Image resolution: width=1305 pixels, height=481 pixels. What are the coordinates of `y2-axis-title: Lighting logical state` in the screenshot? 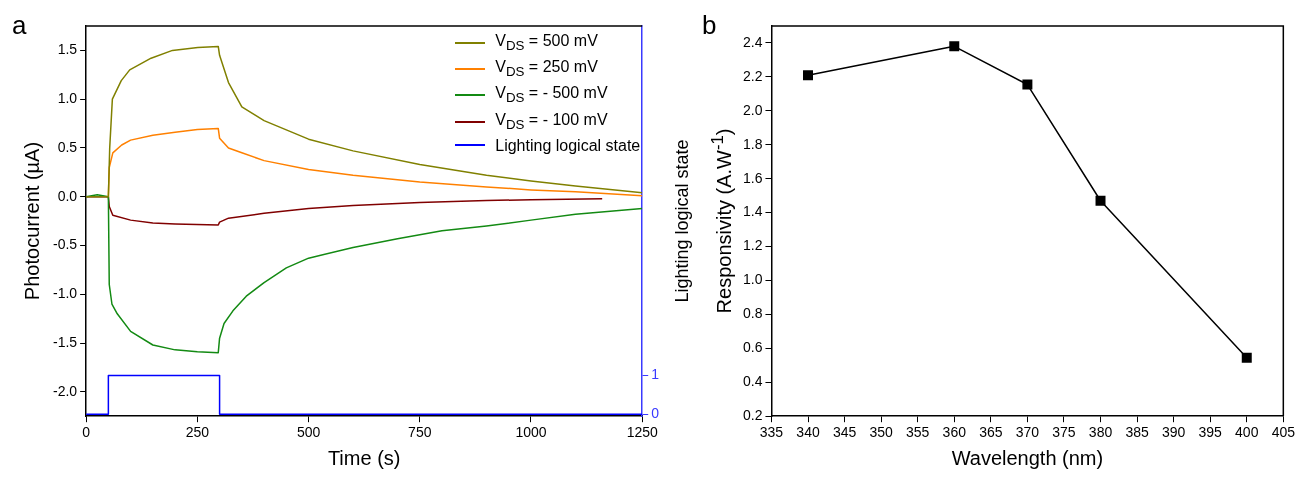 It's located at (682, 221).